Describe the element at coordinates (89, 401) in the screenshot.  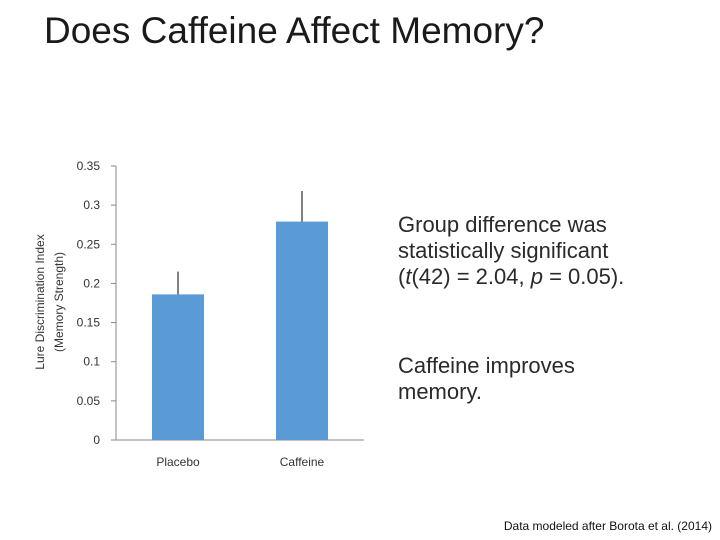
I see `y-tick-label: 0.05` at that location.